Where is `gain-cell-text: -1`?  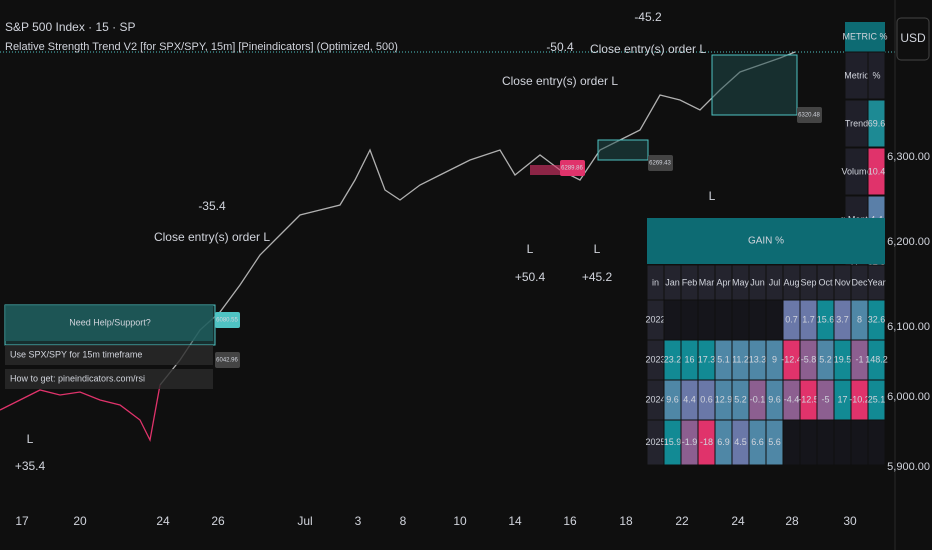
gain-cell-text: -1 is located at coordinates (859, 359).